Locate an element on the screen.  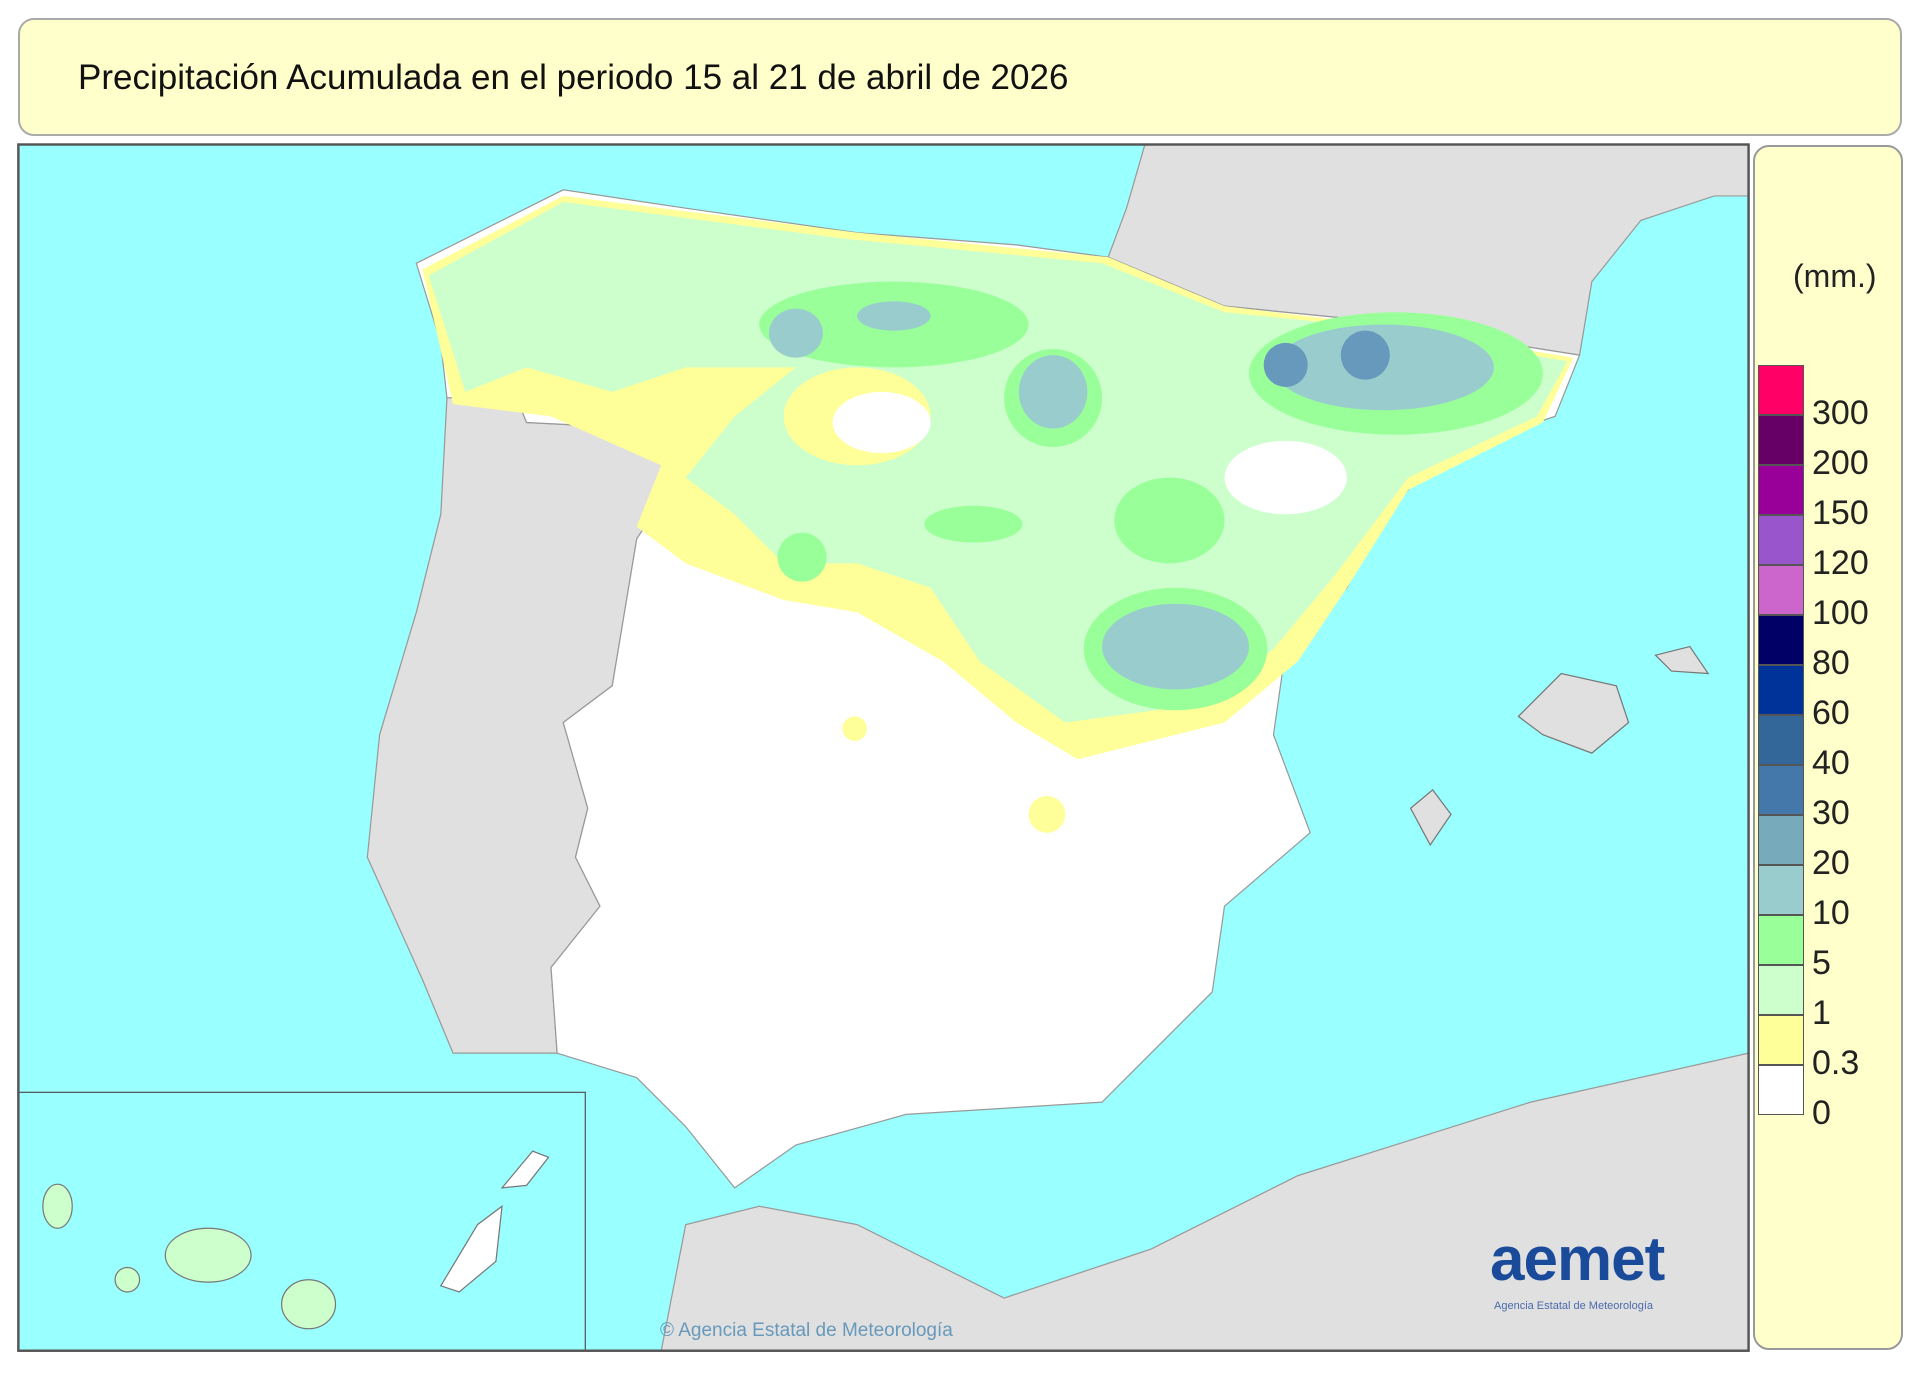
aemet-logo: aemet is located at coordinates (1577, 1259).